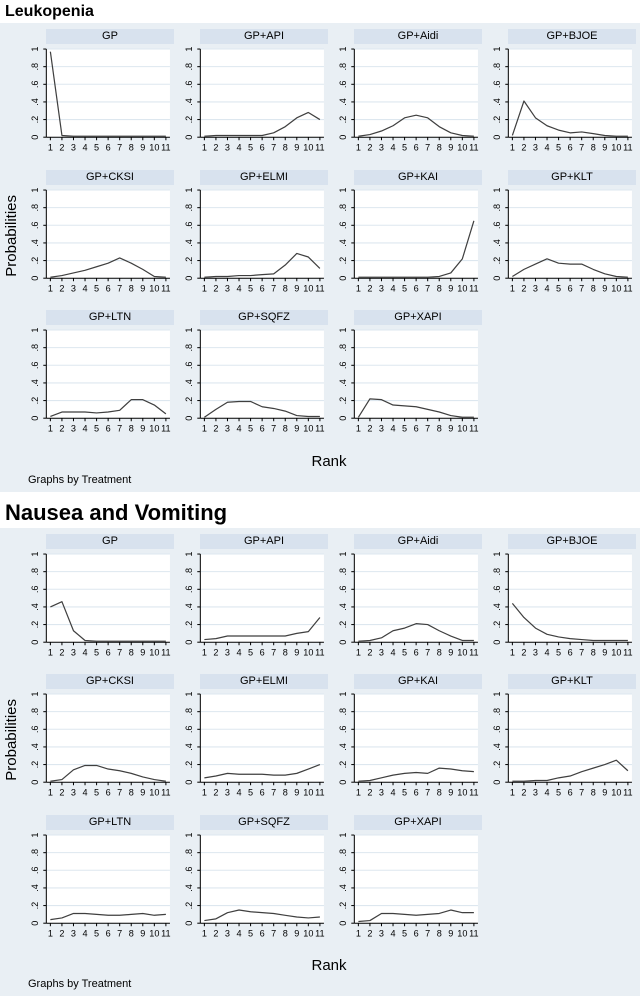 This screenshot has width=640, height=996. Describe the element at coordinates (80, 984) in the screenshot. I see `figure-note: Graphs by Treatment` at that location.